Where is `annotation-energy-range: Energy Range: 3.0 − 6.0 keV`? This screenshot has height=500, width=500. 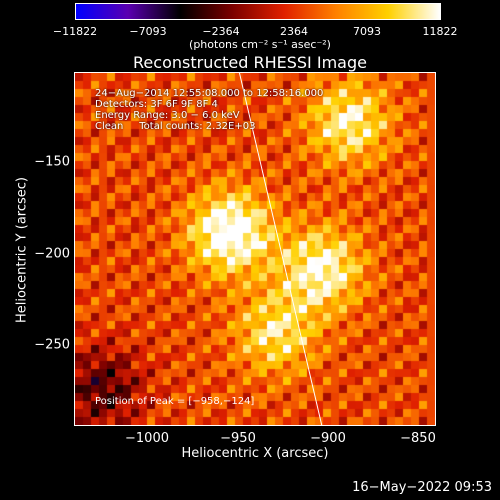
annotation-energy-range: Energy Range: 3.0 − 6.0 keV is located at coordinates (167, 115).